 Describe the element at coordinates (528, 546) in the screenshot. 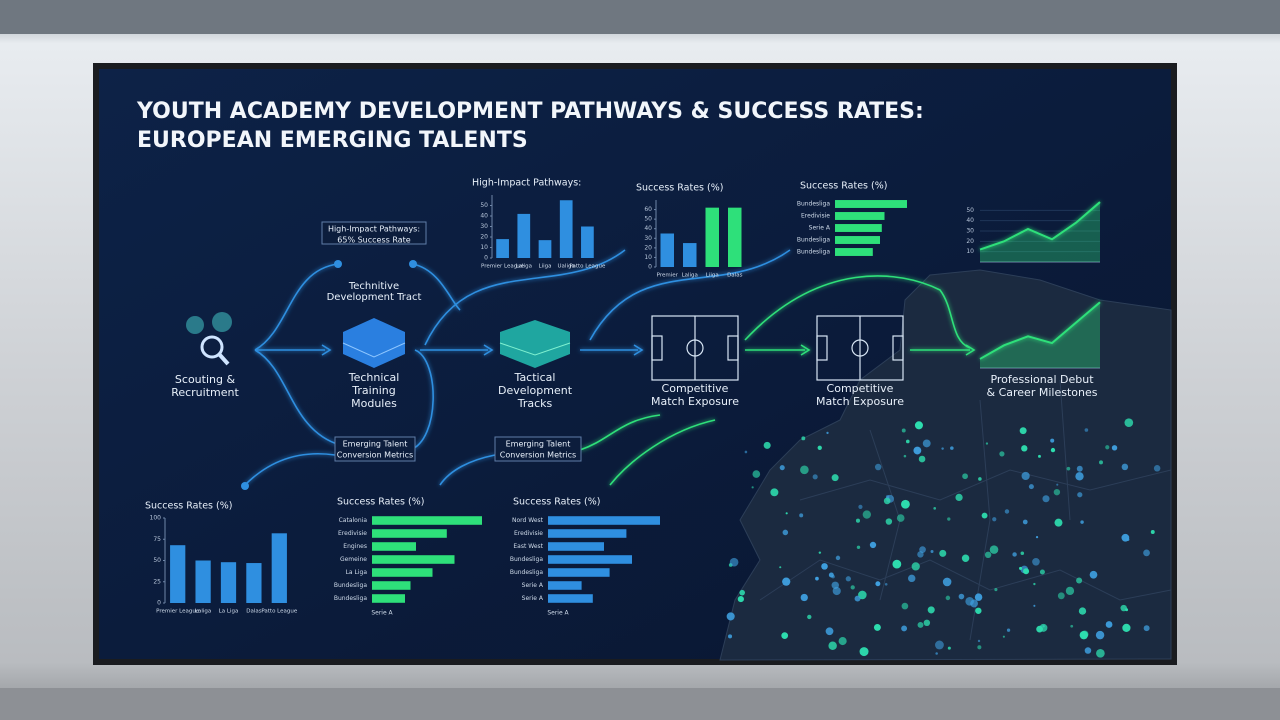

I see `y-tick-label: East West` at that location.